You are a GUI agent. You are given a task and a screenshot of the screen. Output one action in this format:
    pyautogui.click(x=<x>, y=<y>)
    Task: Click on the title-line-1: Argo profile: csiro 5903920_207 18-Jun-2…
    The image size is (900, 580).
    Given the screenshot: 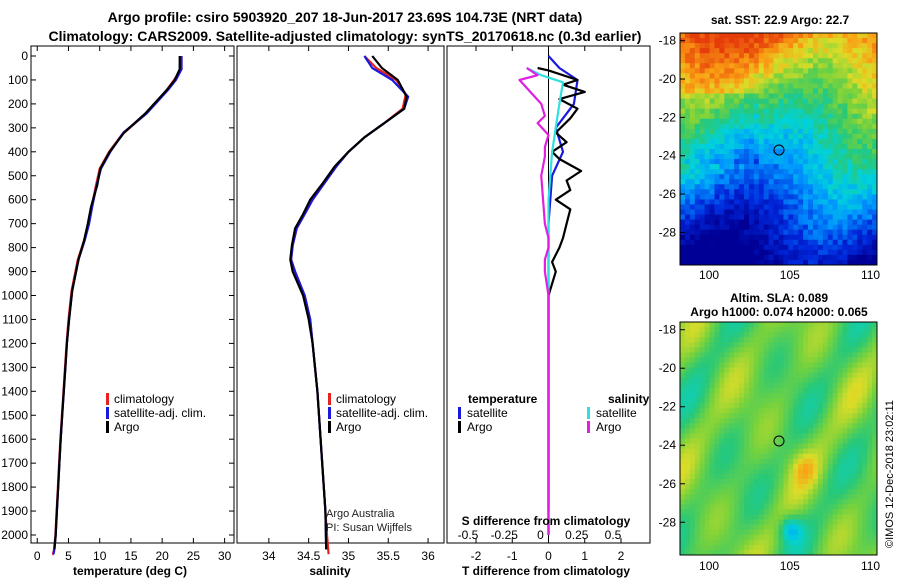 What is the action you would take?
    pyautogui.click(x=345, y=17)
    